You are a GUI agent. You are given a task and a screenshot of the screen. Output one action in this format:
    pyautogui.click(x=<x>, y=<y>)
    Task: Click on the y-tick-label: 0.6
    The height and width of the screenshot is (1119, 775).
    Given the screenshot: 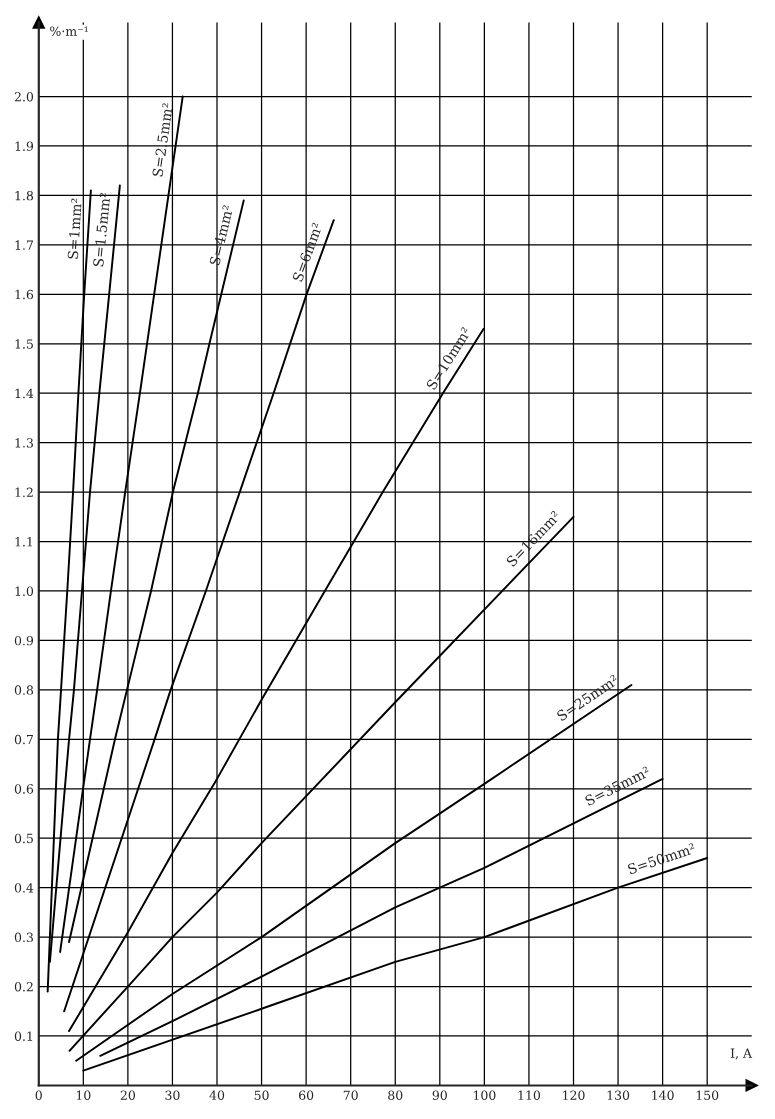 What is the action you would take?
    pyautogui.click(x=24, y=789)
    